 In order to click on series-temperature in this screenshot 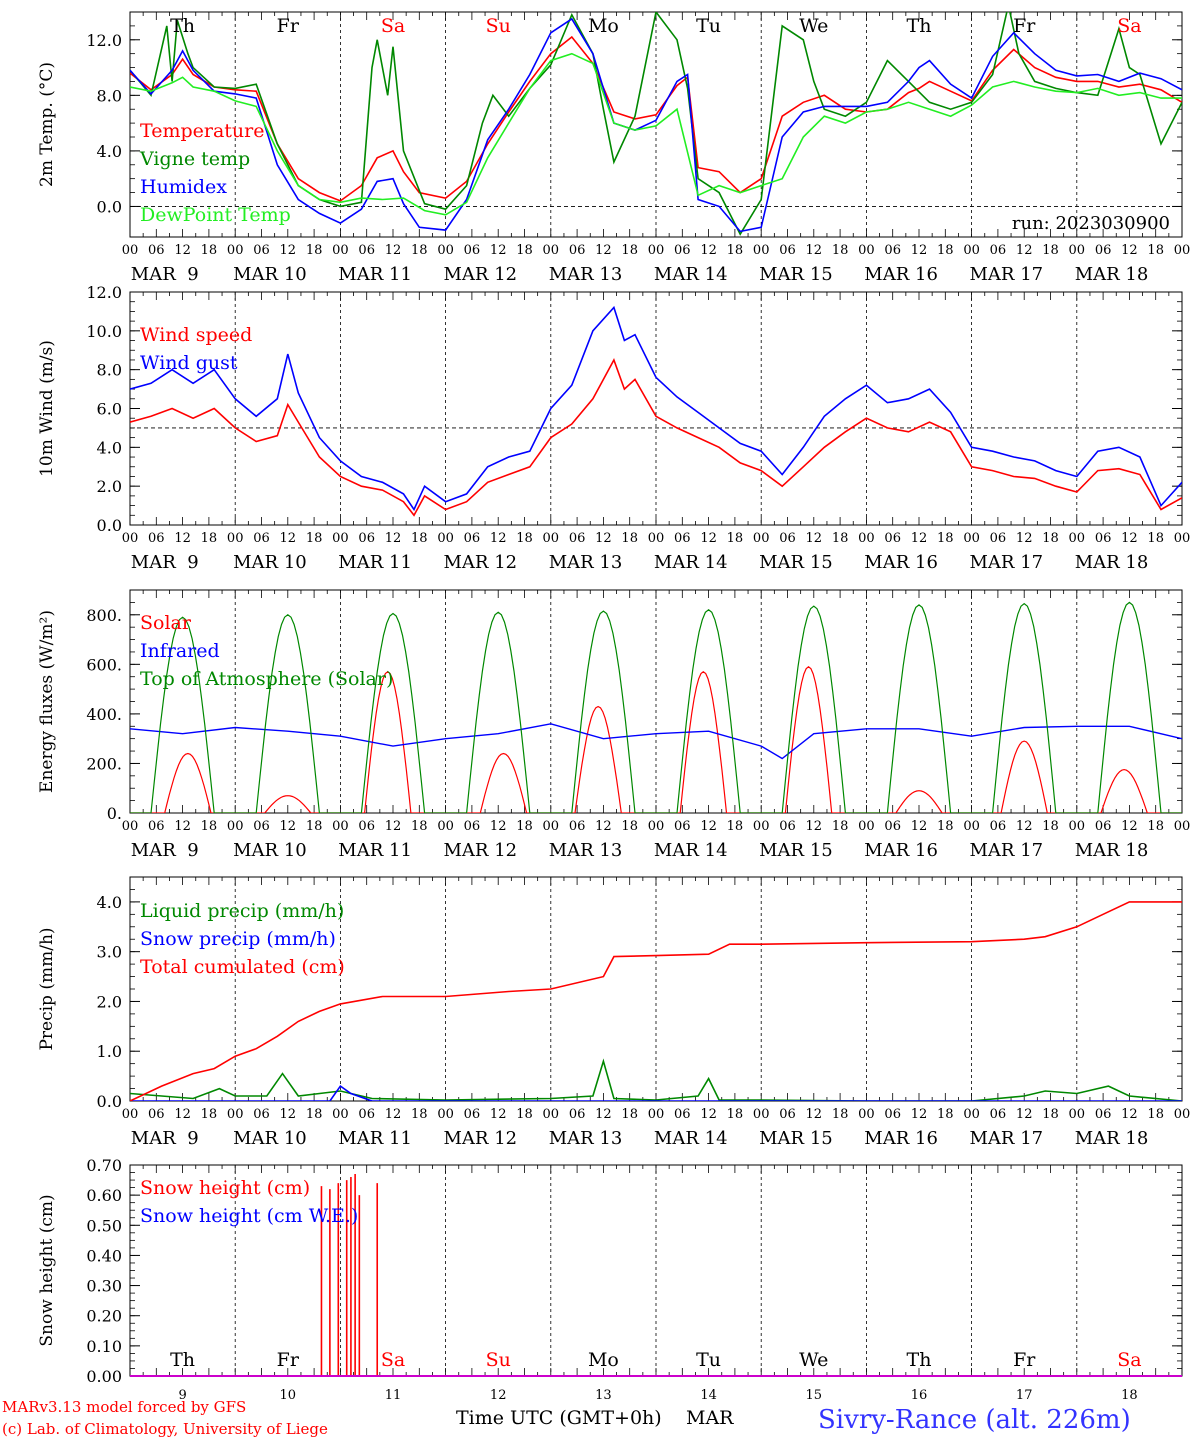, I will do `click(656, 118)`.